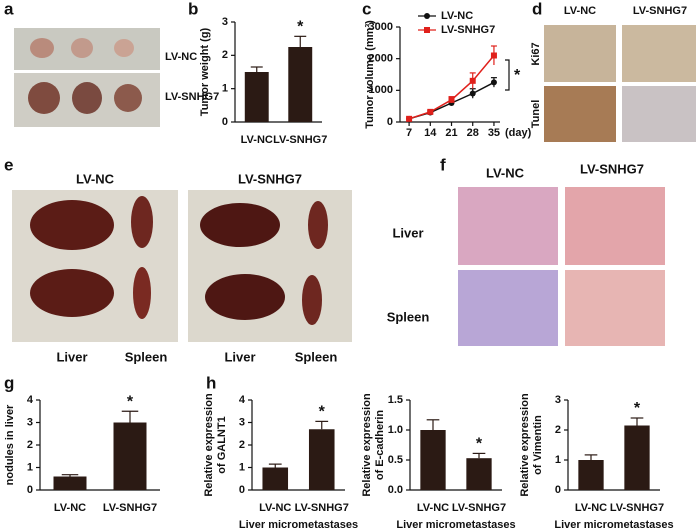  Describe the element at coordinates (95, 178) in the screenshot. I see `group-label: LV-NC` at that location.